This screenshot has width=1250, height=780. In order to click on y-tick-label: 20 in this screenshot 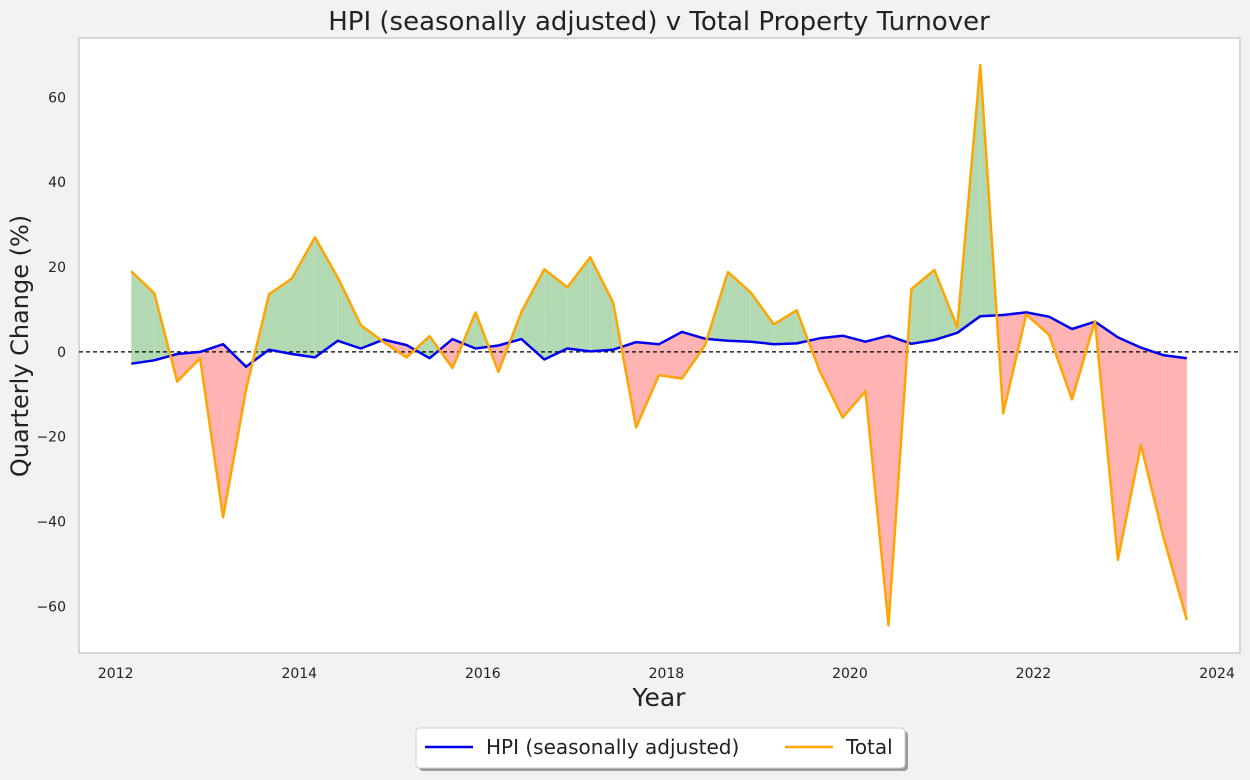, I will do `click(57, 268)`.